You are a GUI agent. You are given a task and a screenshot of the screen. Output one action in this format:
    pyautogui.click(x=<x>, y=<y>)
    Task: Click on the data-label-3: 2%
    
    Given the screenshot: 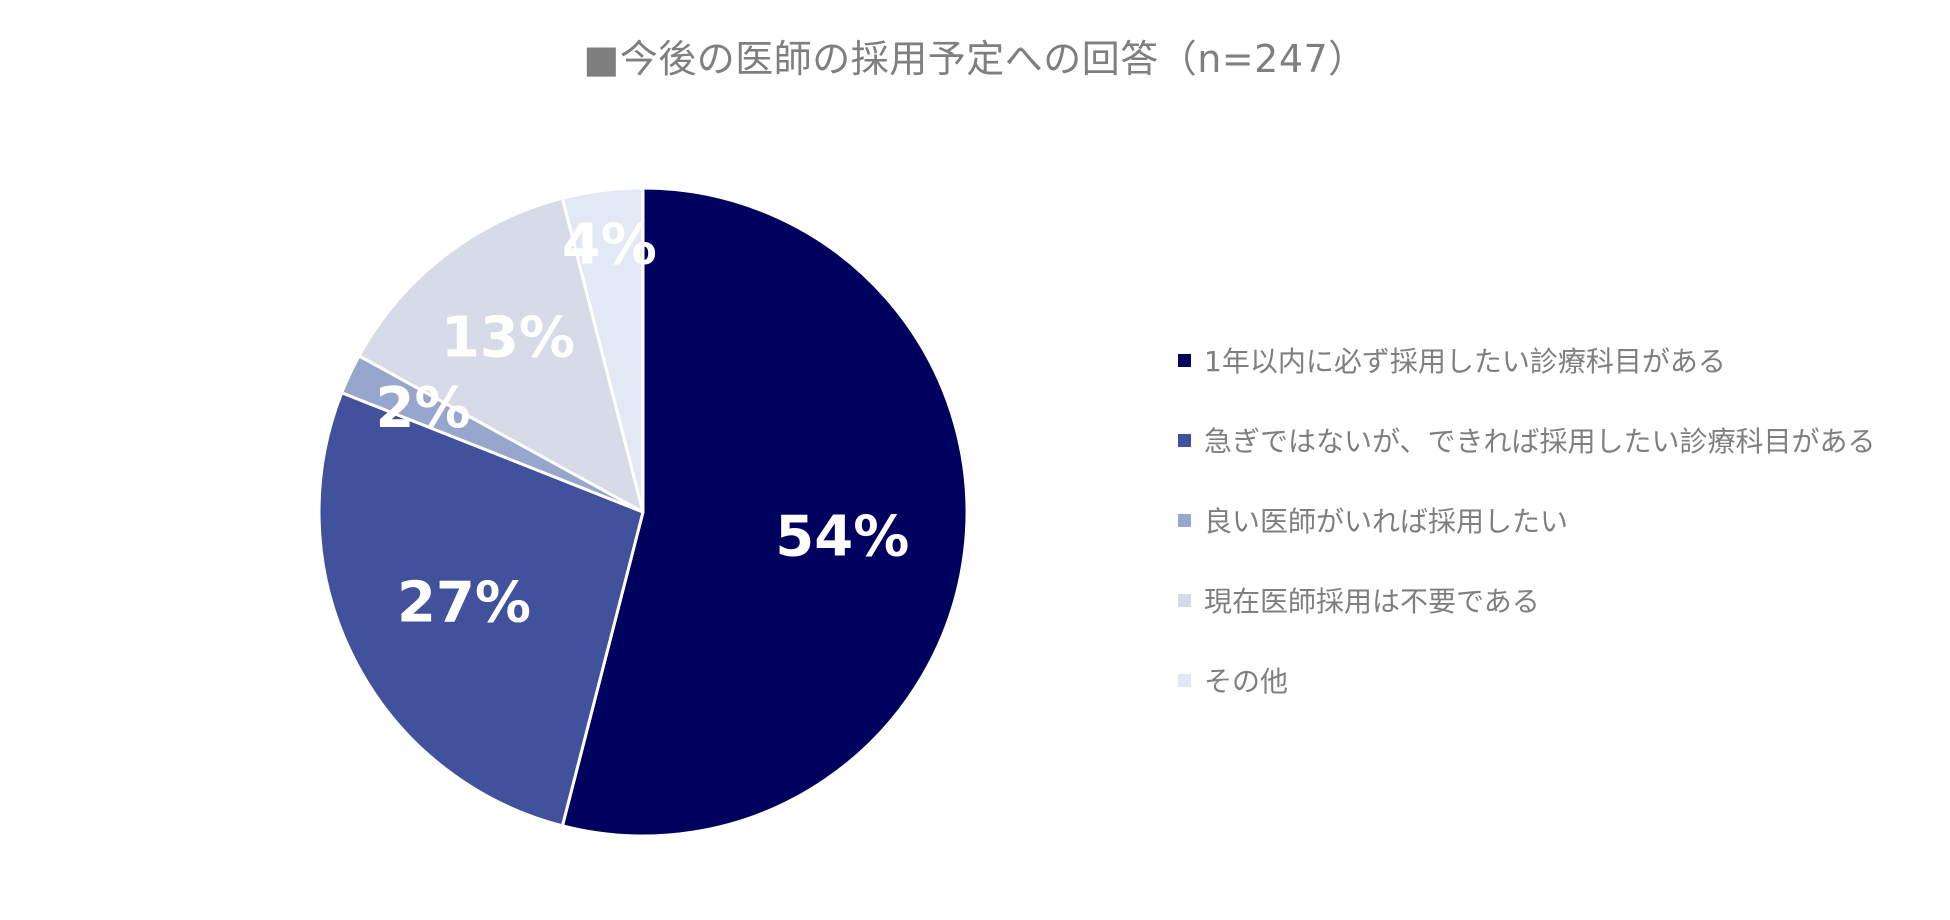 What is the action you would take?
    pyautogui.click(x=423, y=408)
    